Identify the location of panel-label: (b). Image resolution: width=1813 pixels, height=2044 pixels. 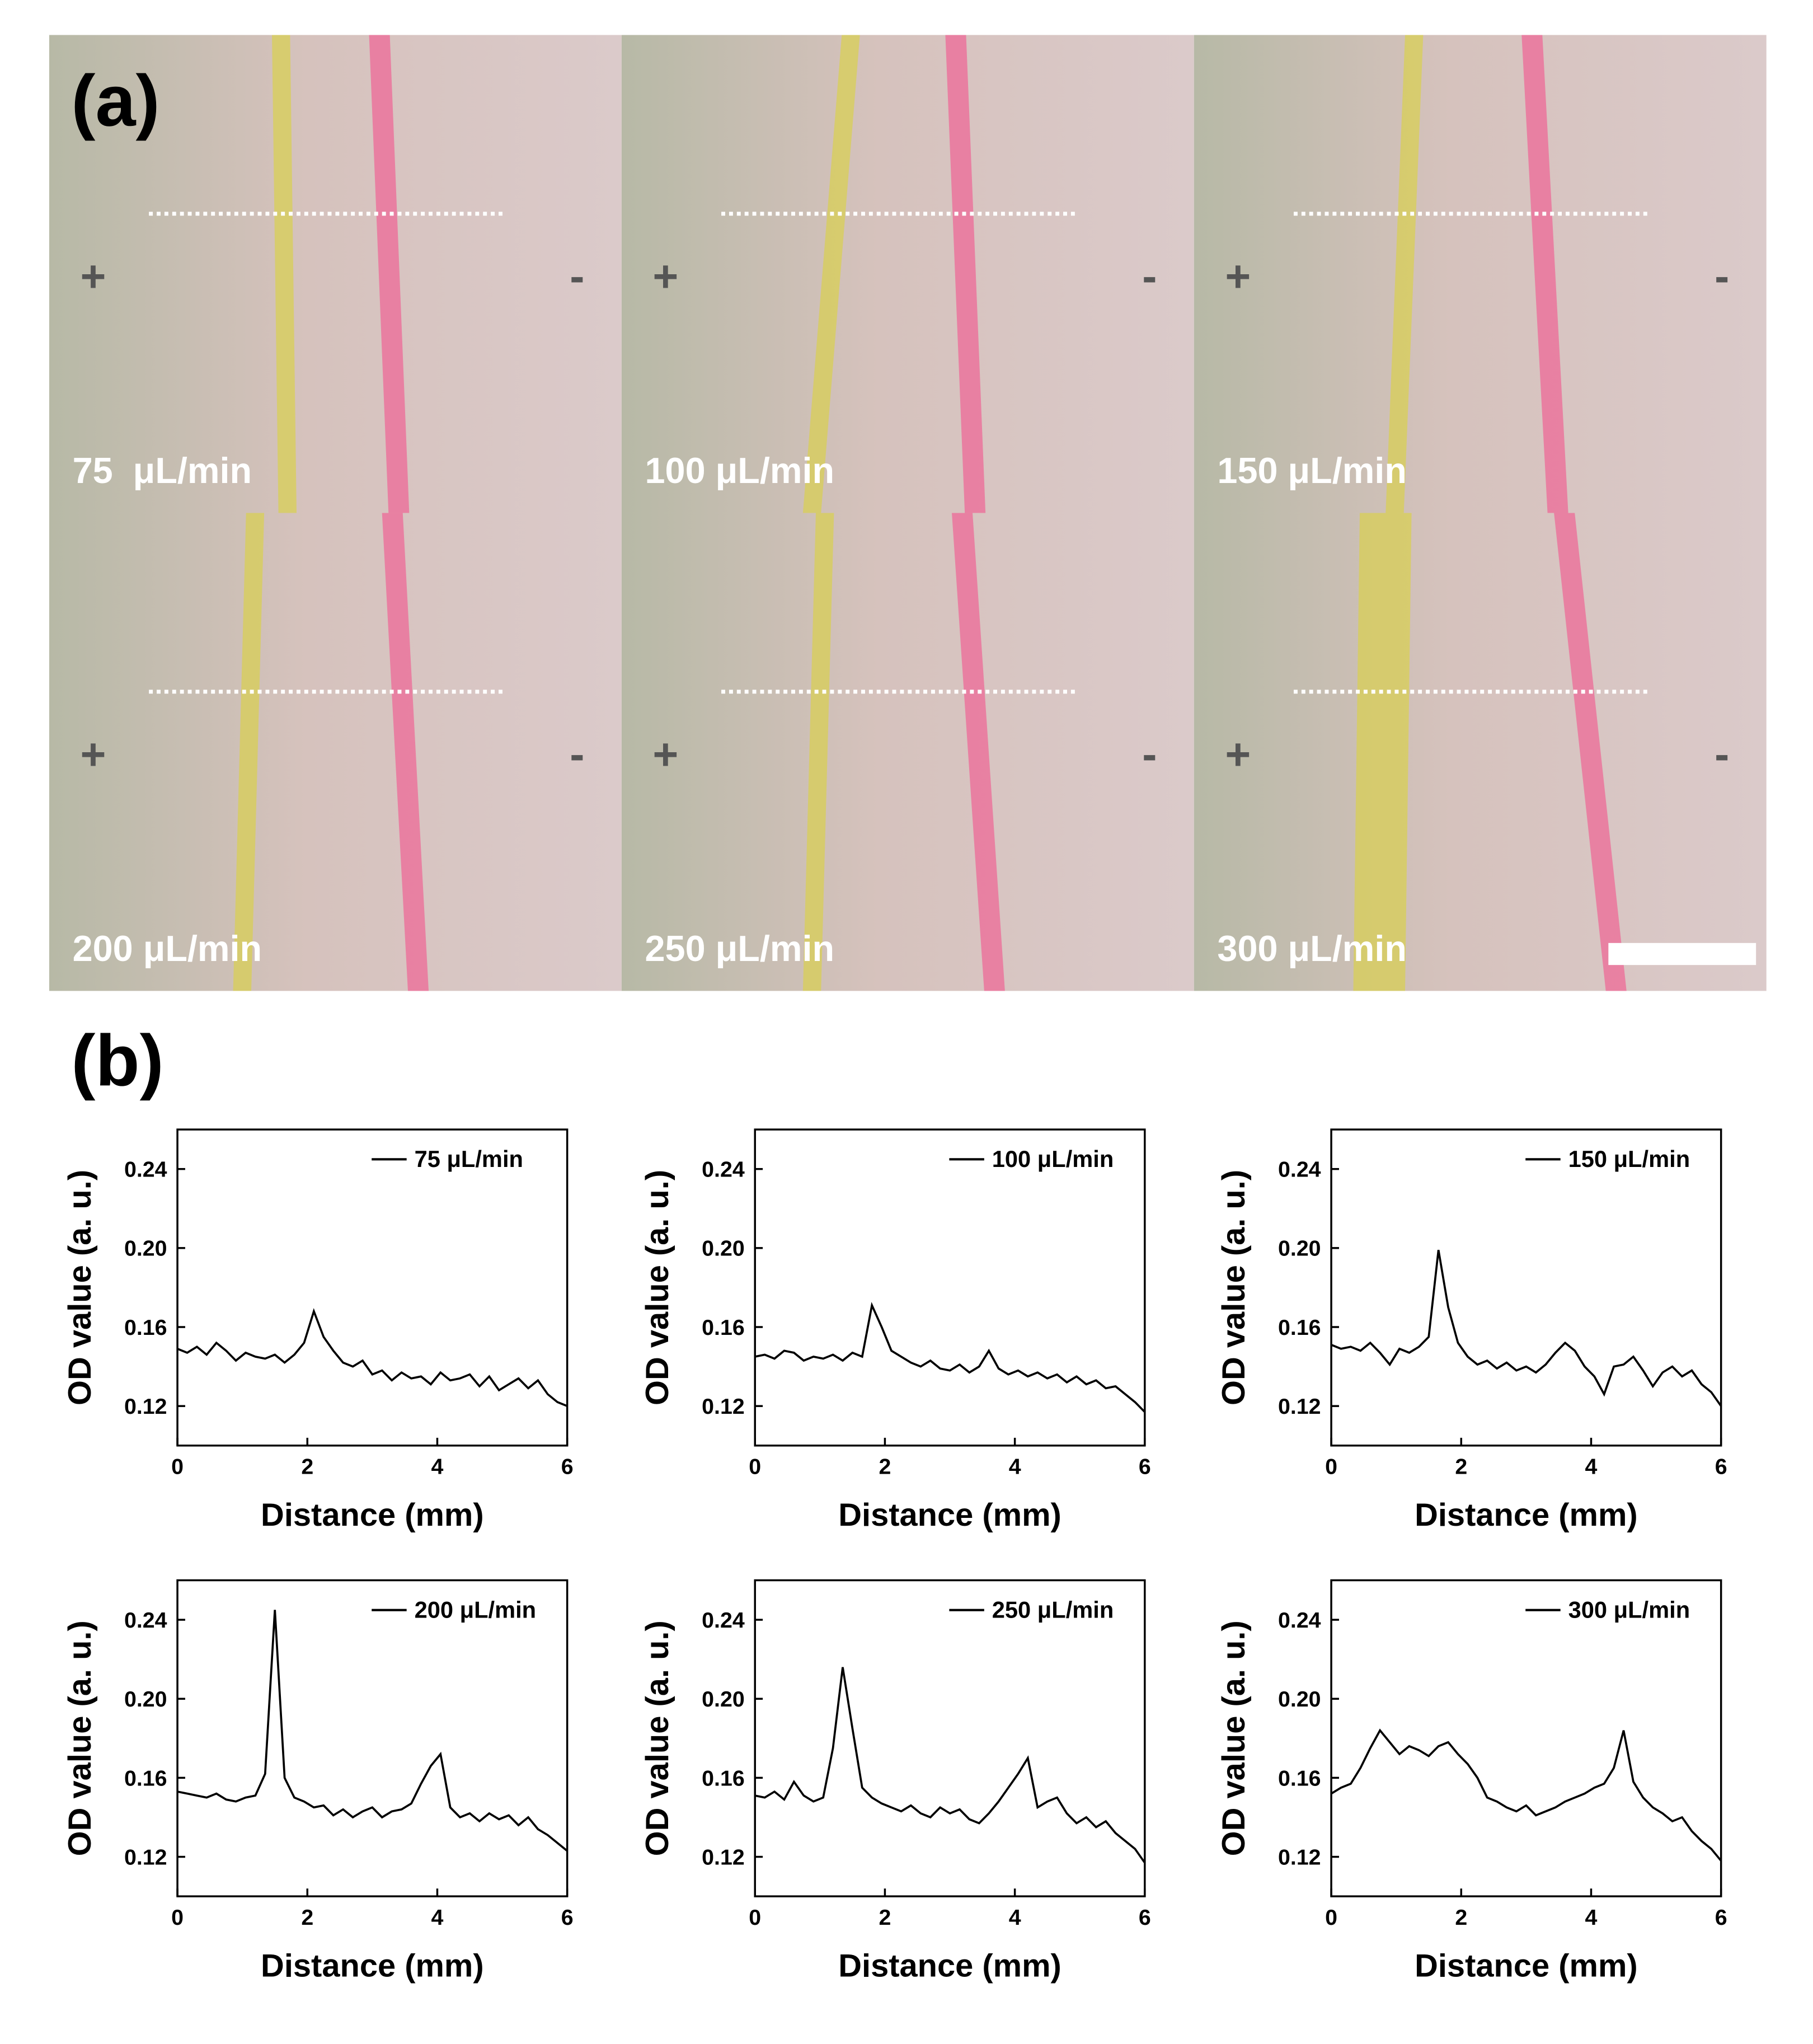
(117, 1060).